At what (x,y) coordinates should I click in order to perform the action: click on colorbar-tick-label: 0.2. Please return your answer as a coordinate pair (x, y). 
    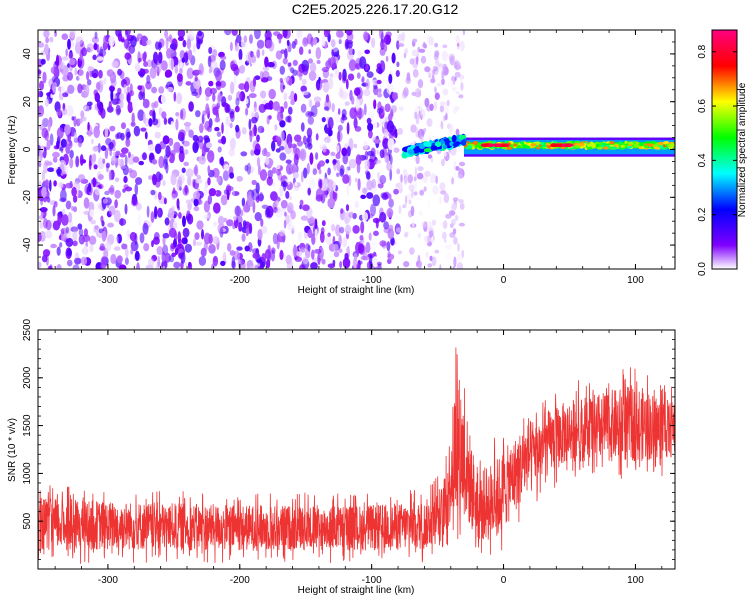
    Looking at the image, I should click on (702, 214).